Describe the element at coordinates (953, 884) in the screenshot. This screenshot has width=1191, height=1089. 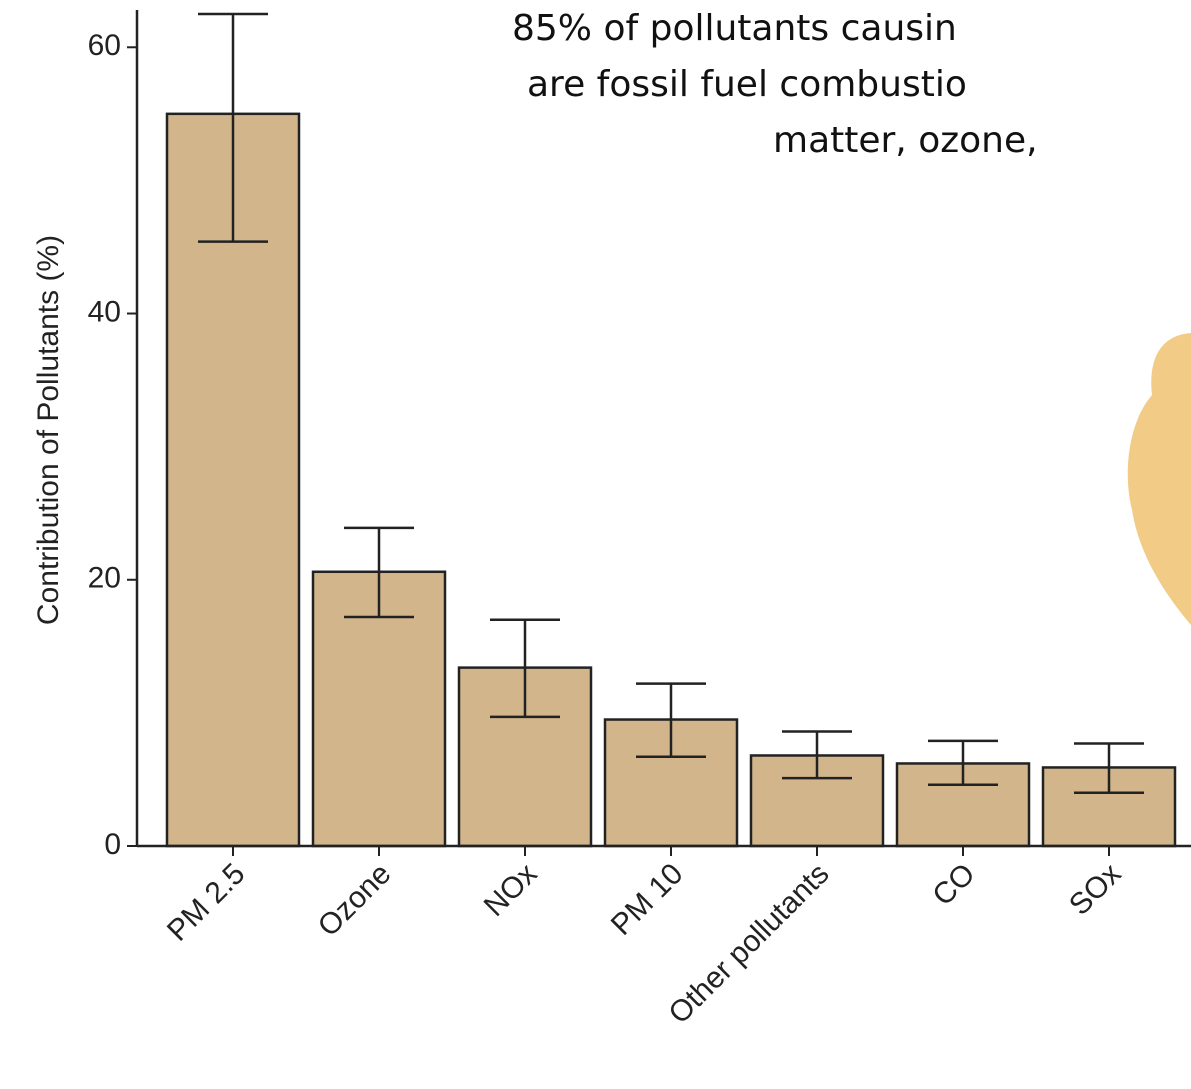
I see `x-tick-label: CO` at that location.